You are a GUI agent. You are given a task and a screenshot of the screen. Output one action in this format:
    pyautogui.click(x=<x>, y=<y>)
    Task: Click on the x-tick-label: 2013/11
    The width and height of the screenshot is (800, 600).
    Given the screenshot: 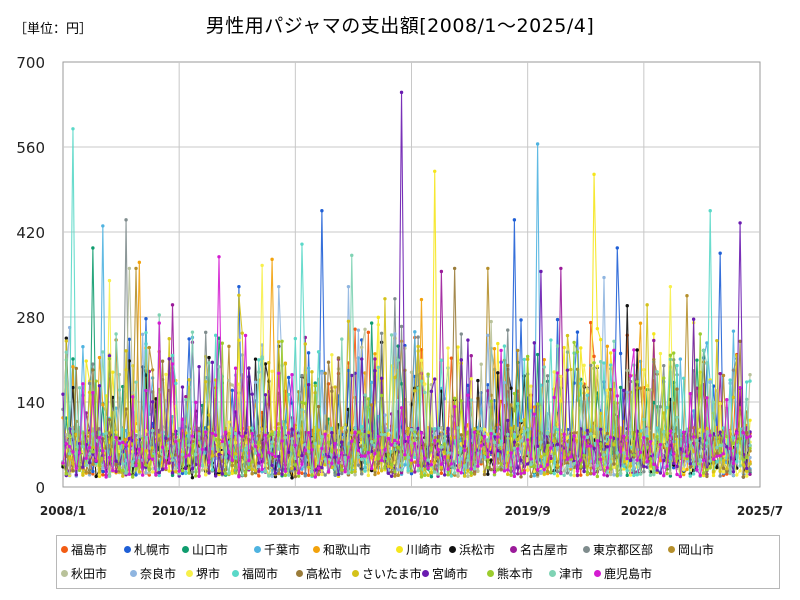 What is the action you would take?
    pyautogui.click(x=295, y=511)
    